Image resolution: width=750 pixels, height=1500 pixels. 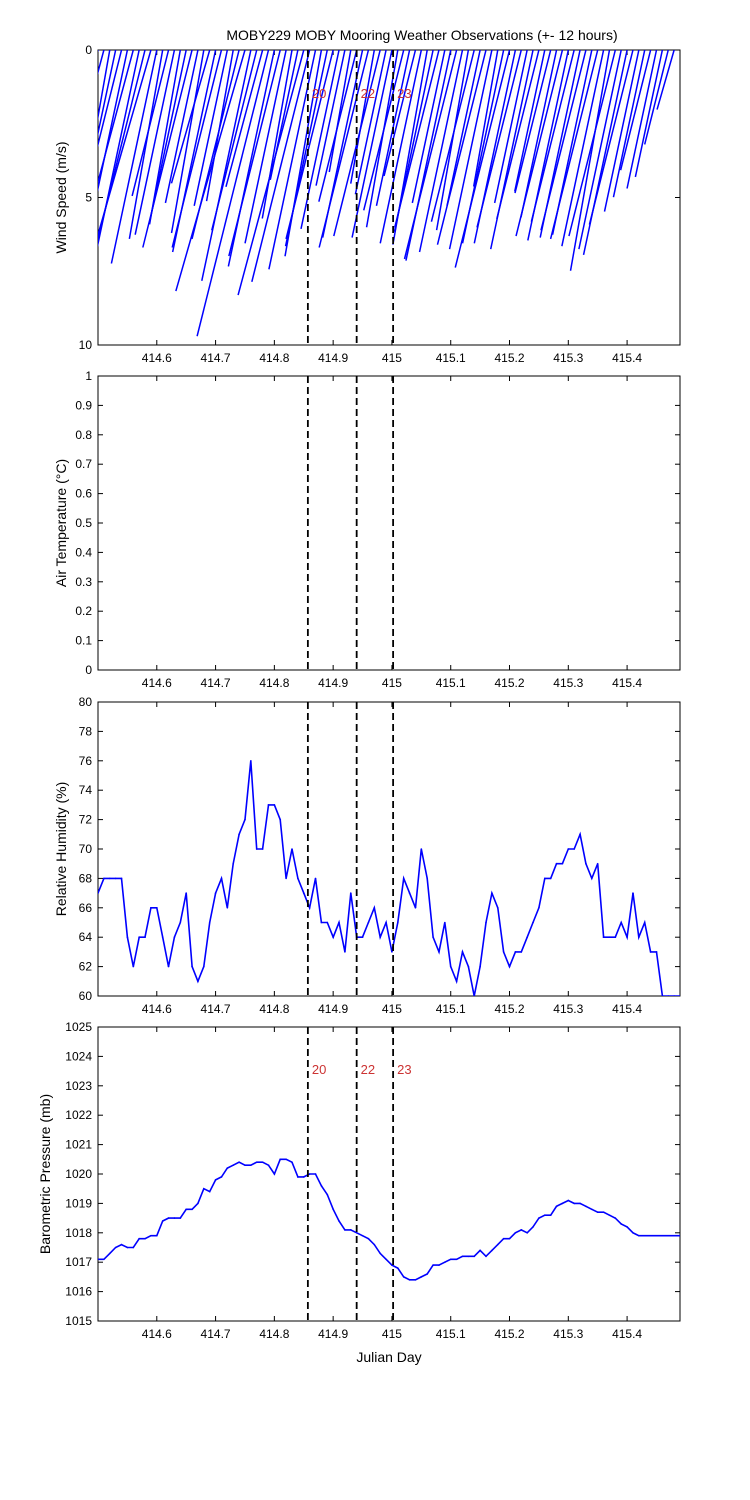 What do you see at coordinates (88, 376) in the screenshot?
I see `y-tick-label: 1` at bounding box center [88, 376].